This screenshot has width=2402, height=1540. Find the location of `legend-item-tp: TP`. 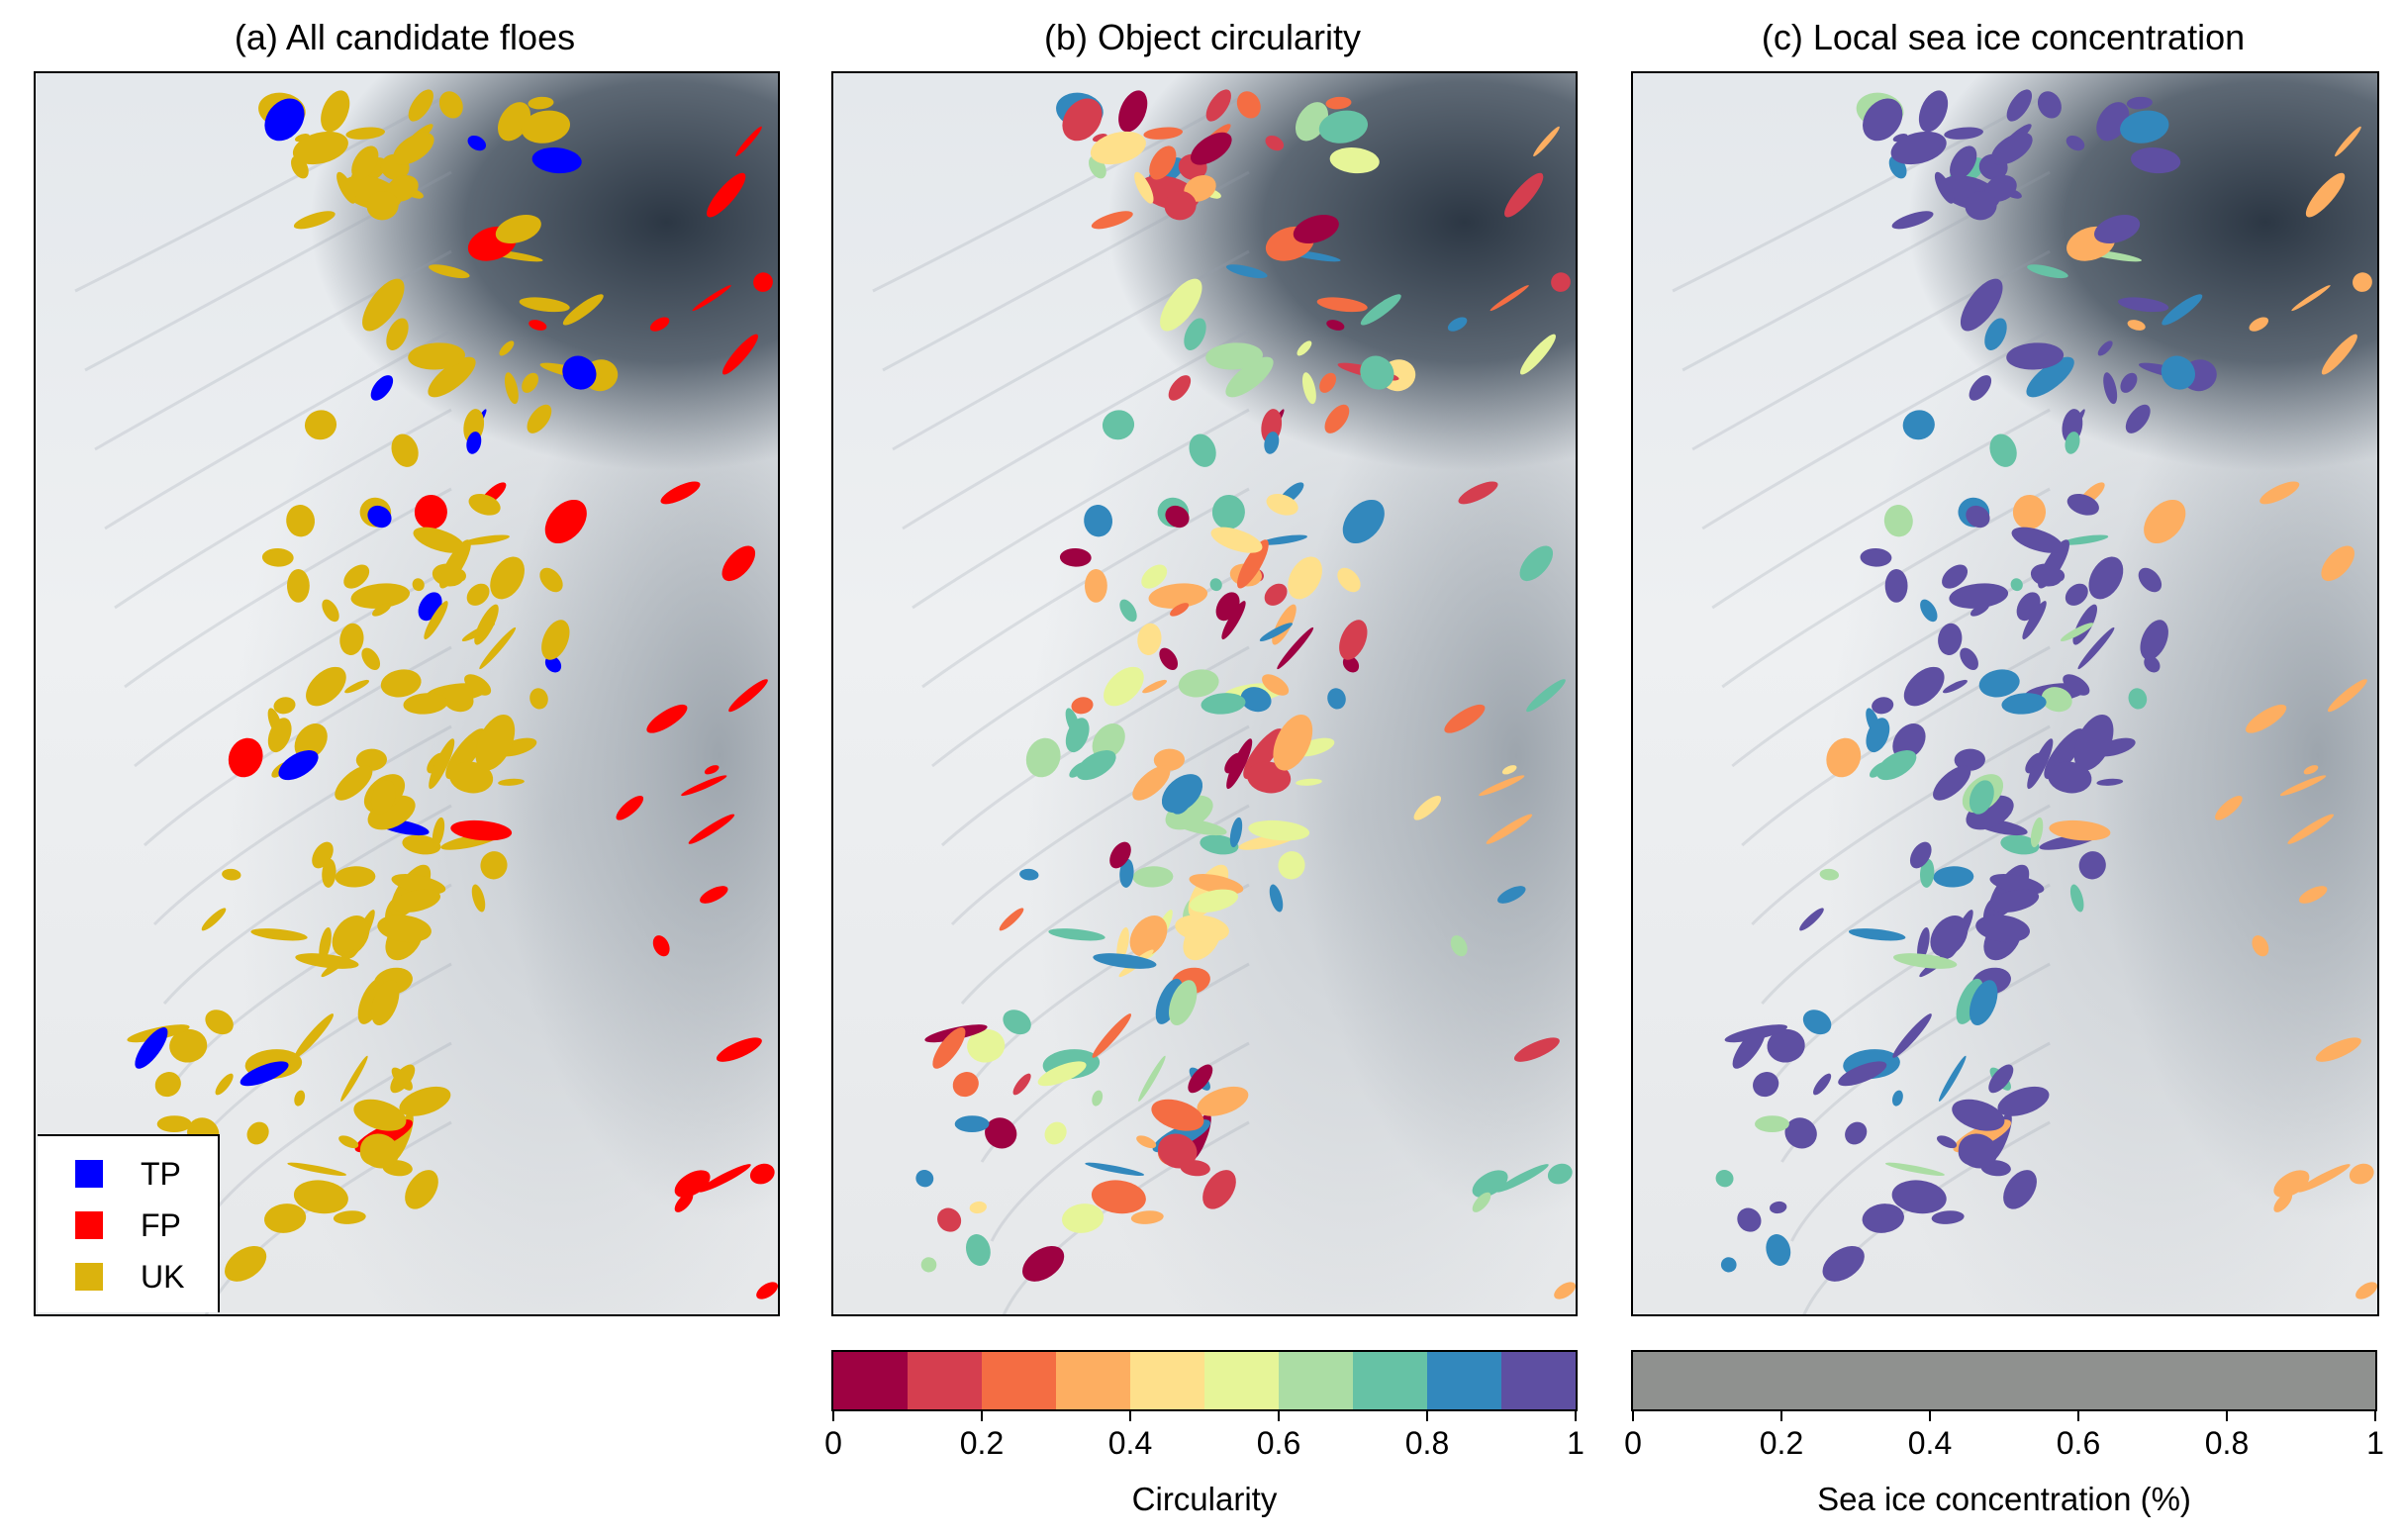

legend-item-tp: TP is located at coordinates (128, 1174).